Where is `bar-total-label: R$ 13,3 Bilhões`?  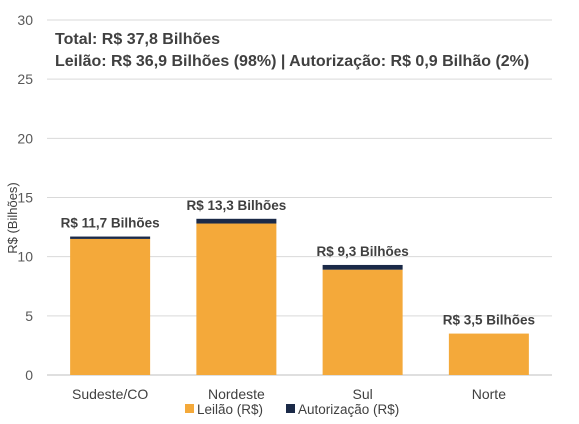
bar-total-label: R$ 13,3 Bilhões is located at coordinates (236, 205).